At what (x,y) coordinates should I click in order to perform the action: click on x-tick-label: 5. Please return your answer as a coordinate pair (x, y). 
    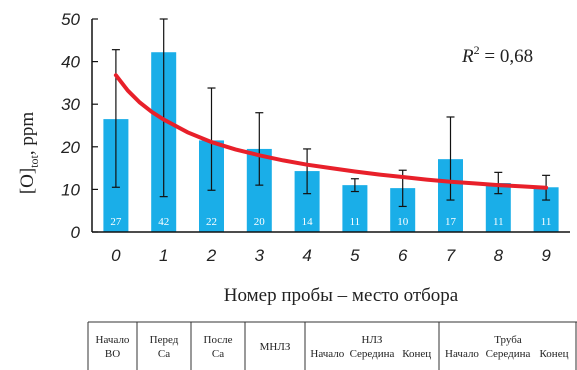
    Looking at the image, I should click on (355, 255).